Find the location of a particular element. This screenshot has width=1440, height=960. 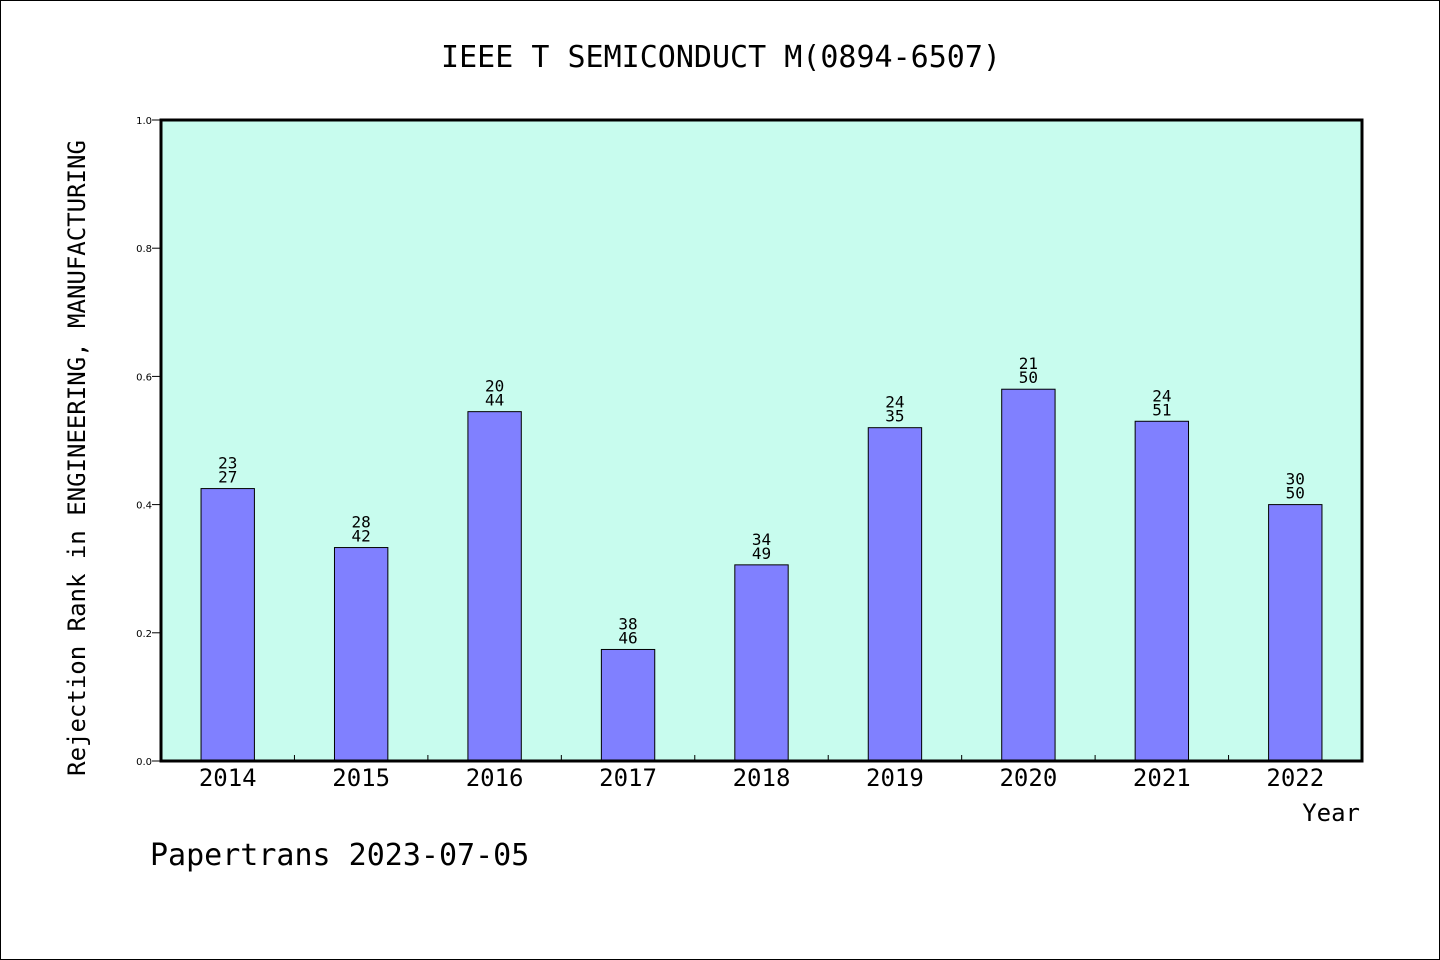

y-axis: 0.0 0.2 0.4 0.6 0.8 1.0 is located at coordinates (148, 442).